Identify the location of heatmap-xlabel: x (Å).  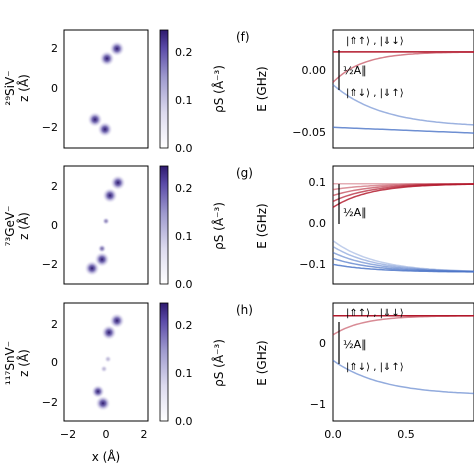
(106, 456).